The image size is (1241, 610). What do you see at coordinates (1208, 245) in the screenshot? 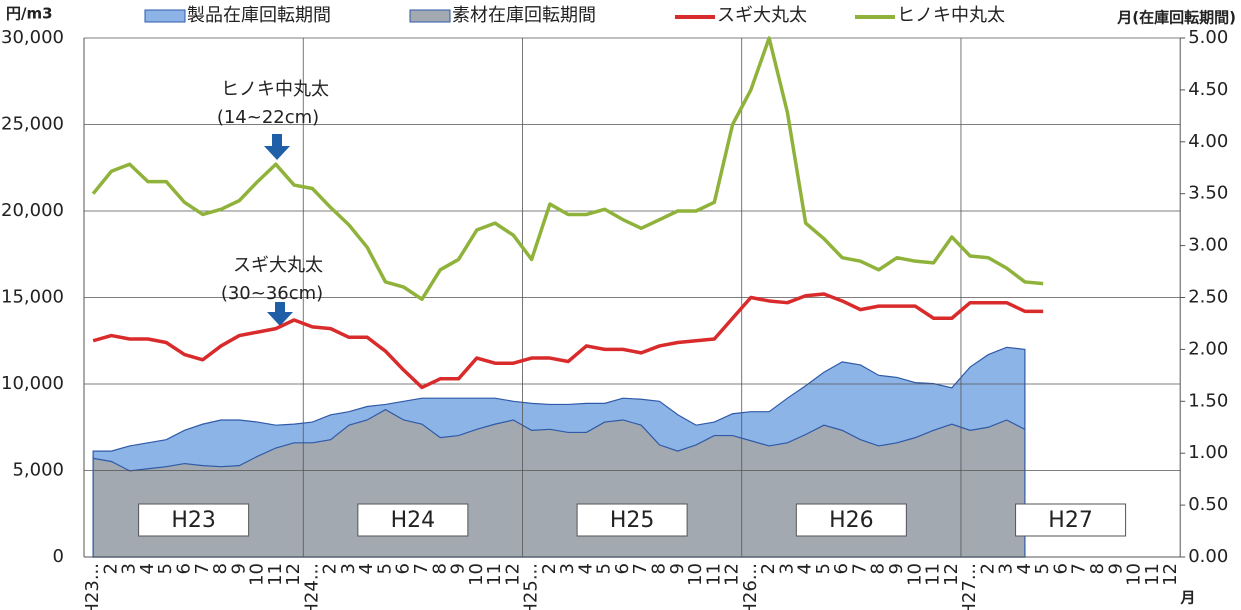
I see `y2-tick-label: 3.00` at bounding box center [1208, 245].